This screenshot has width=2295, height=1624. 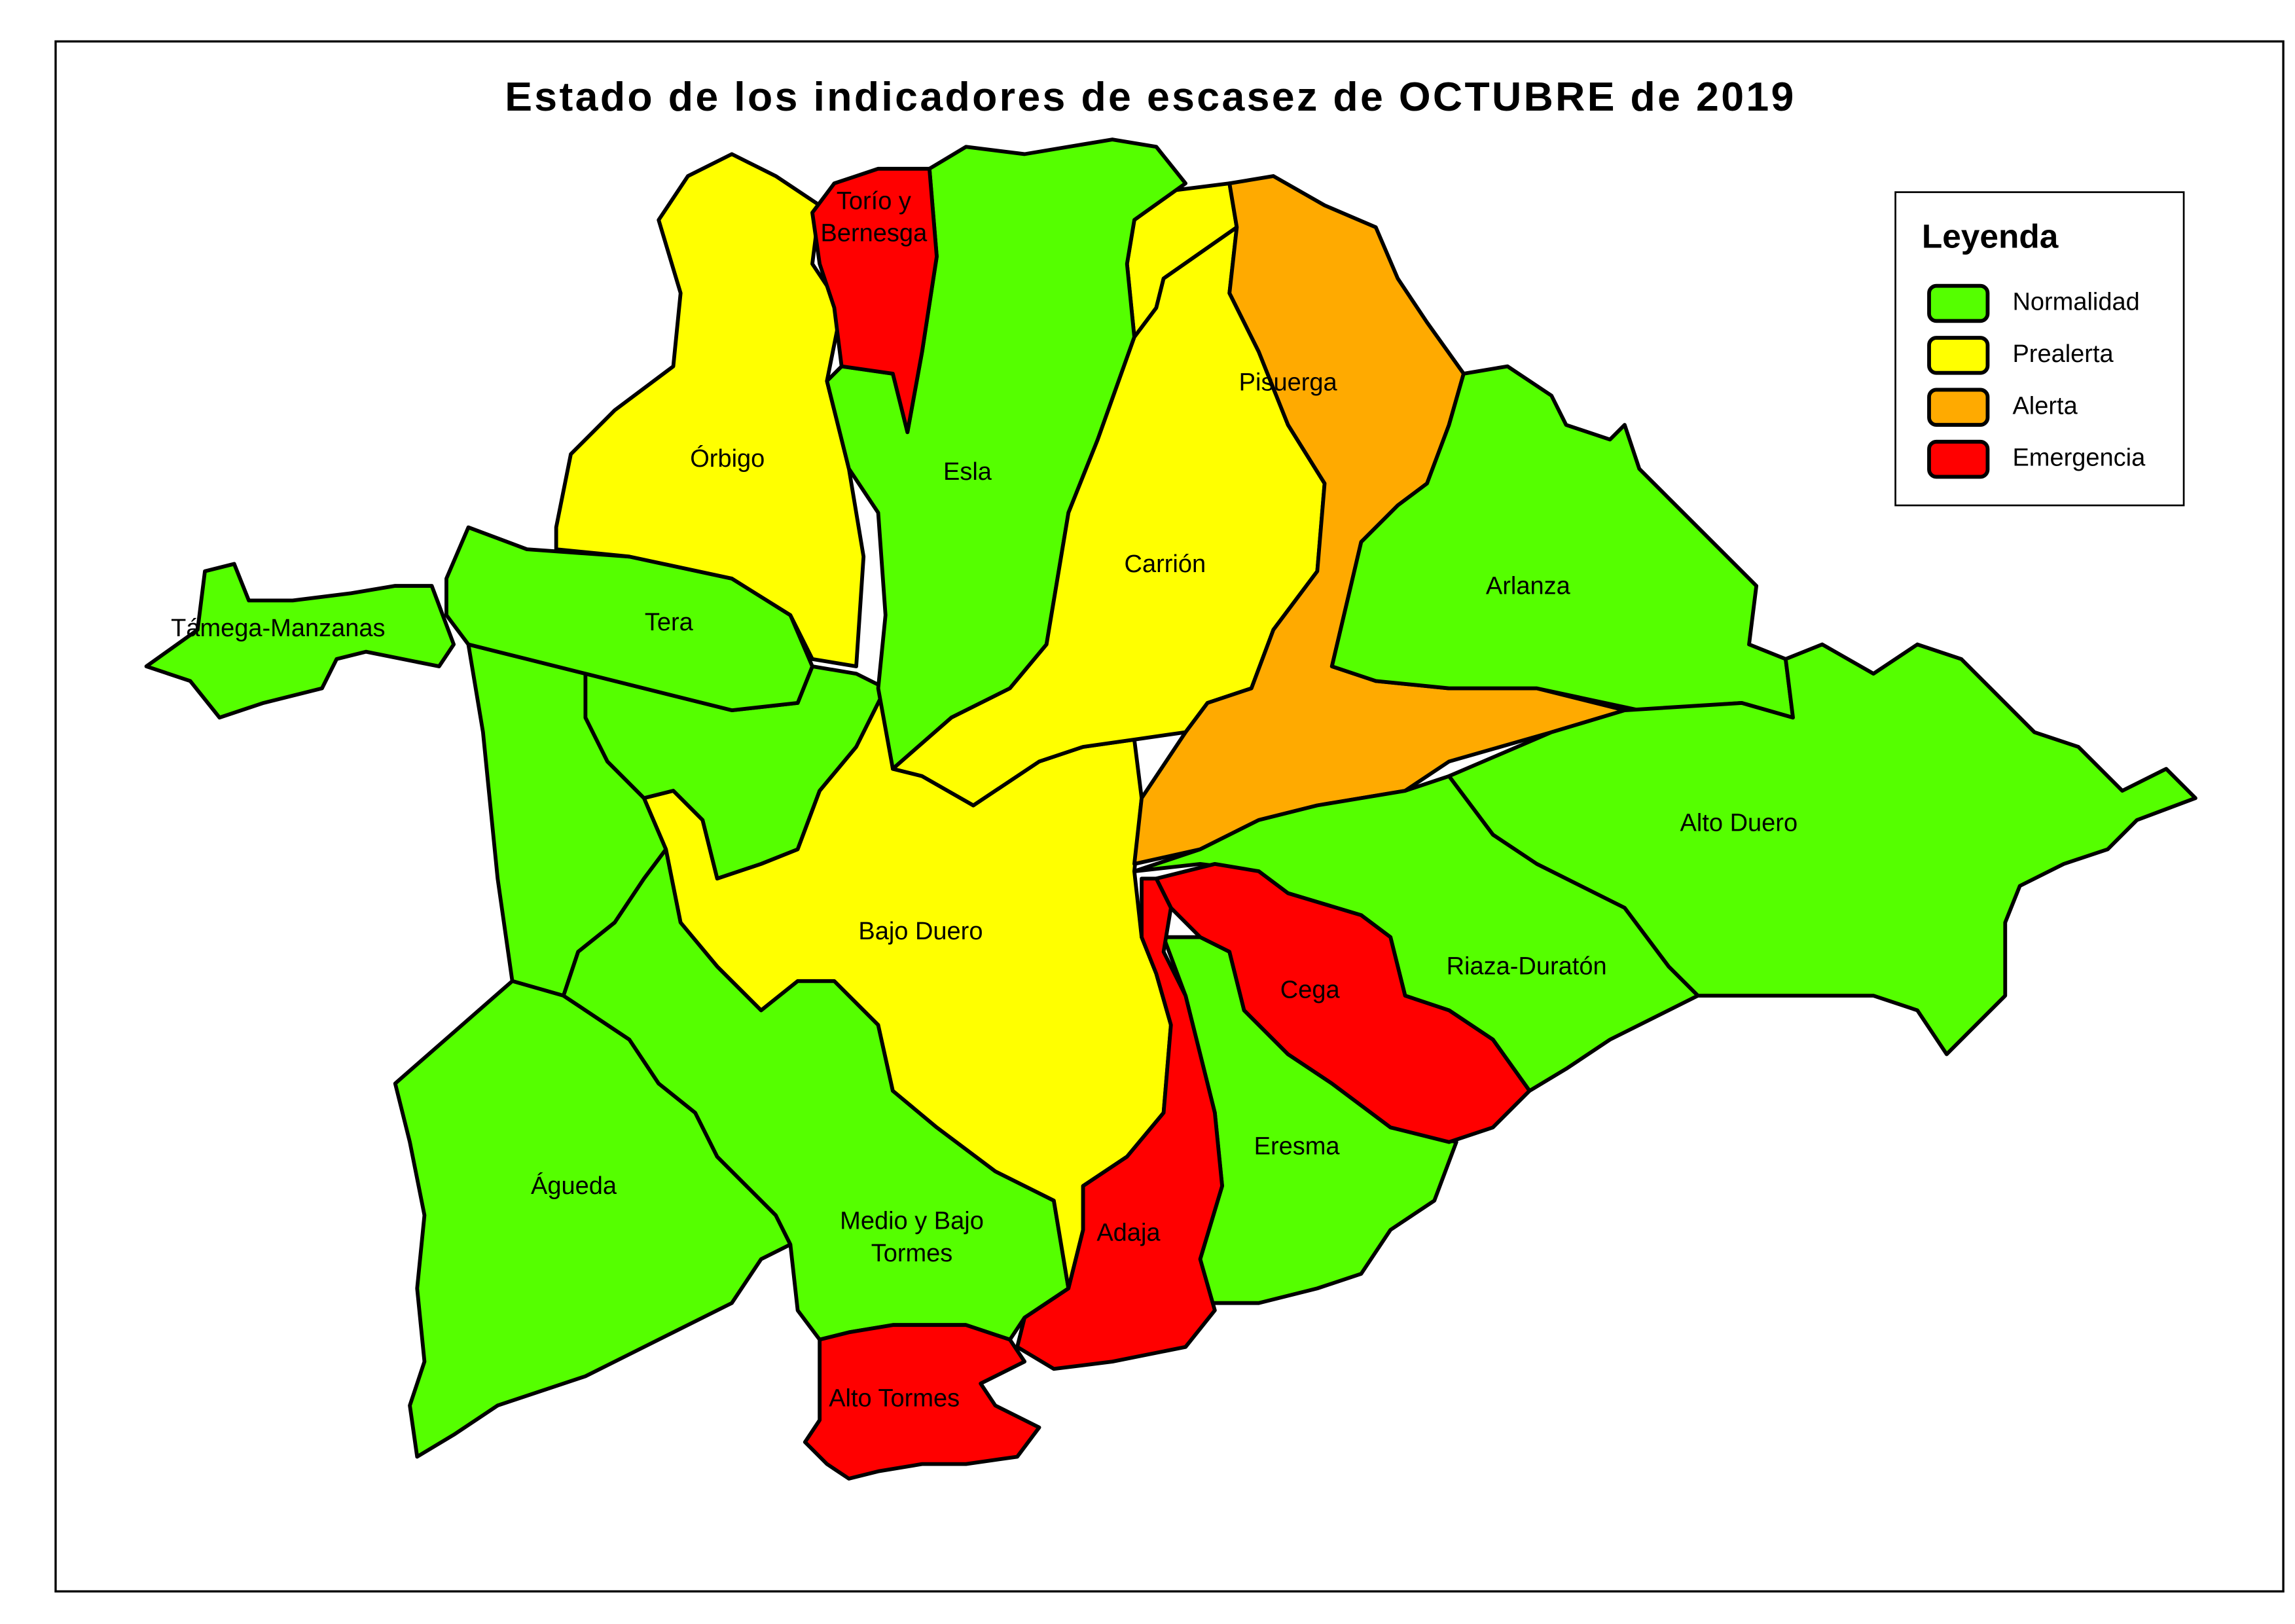 I want to click on legend-label: Alerta, so click(x=2045, y=406).